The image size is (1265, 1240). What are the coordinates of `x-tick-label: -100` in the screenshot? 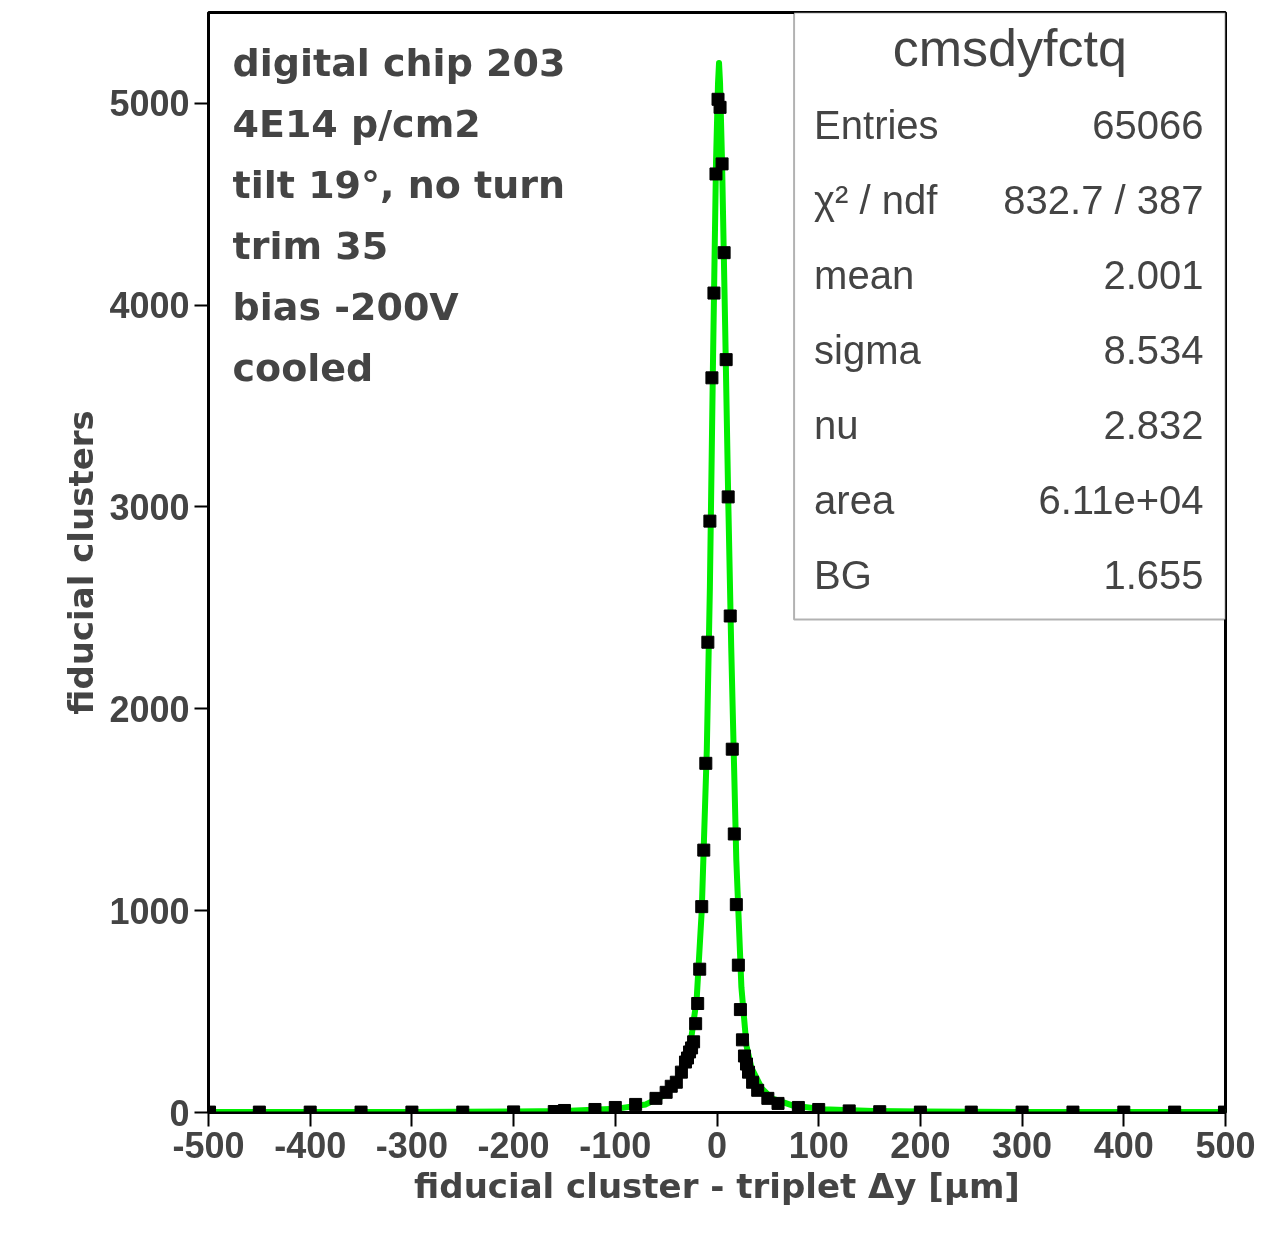 It's located at (615, 1145).